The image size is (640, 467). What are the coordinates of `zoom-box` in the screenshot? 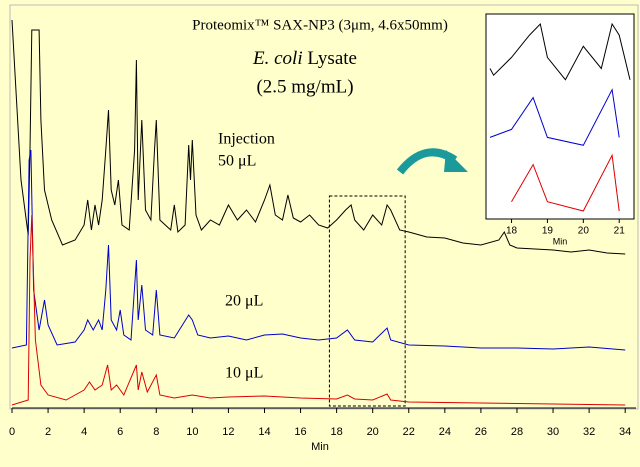 It's located at (367, 301).